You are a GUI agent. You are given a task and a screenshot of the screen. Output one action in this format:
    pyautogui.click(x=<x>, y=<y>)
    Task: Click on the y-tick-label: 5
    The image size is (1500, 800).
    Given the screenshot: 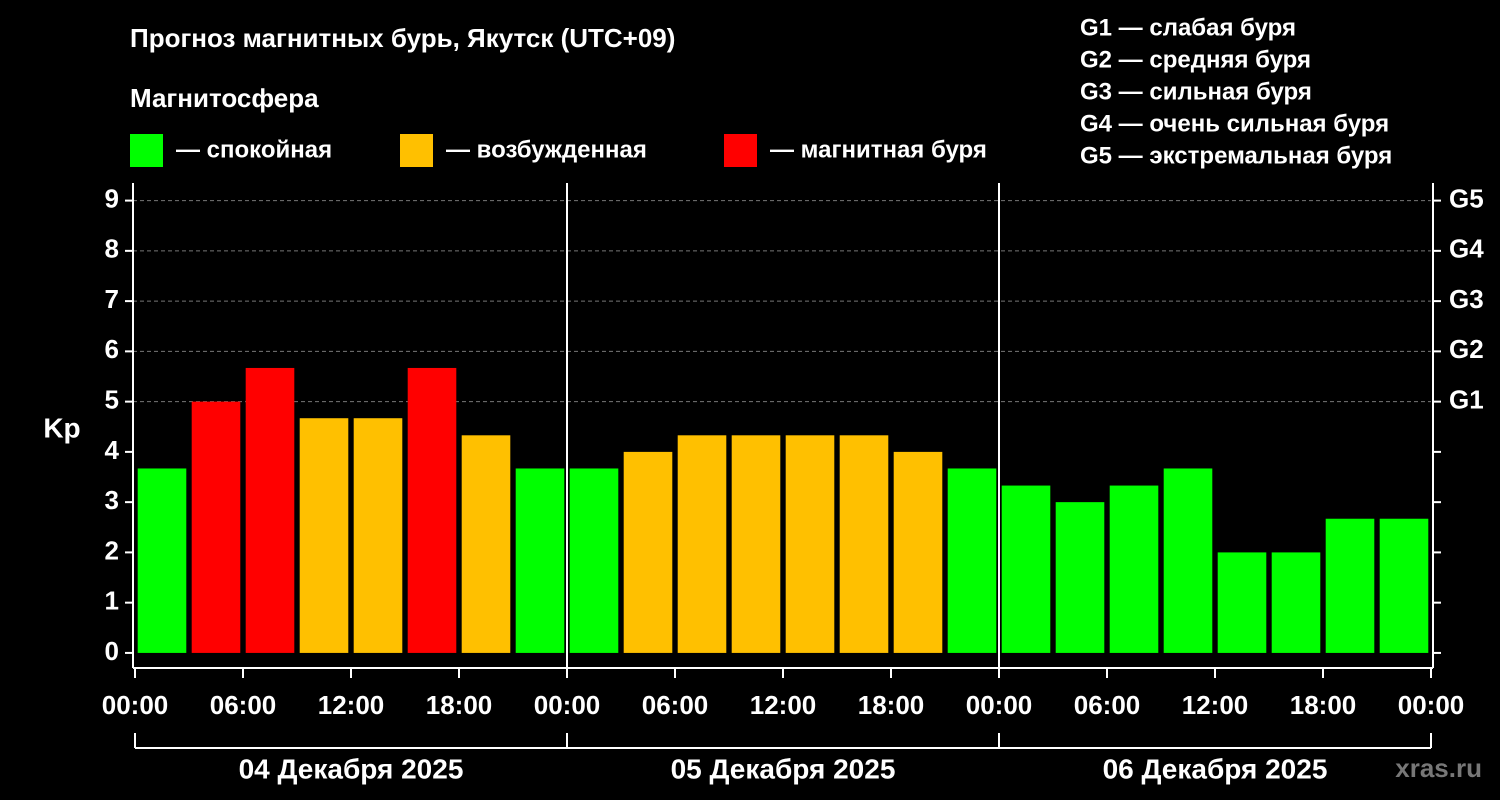 What is the action you would take?
    pyautogui.click(x=112, y=400)
    